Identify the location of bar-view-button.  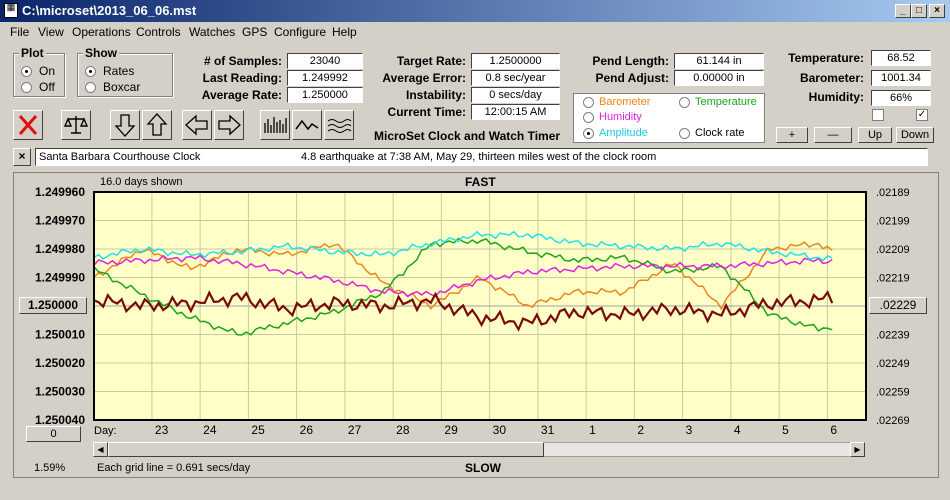
(275, 125).